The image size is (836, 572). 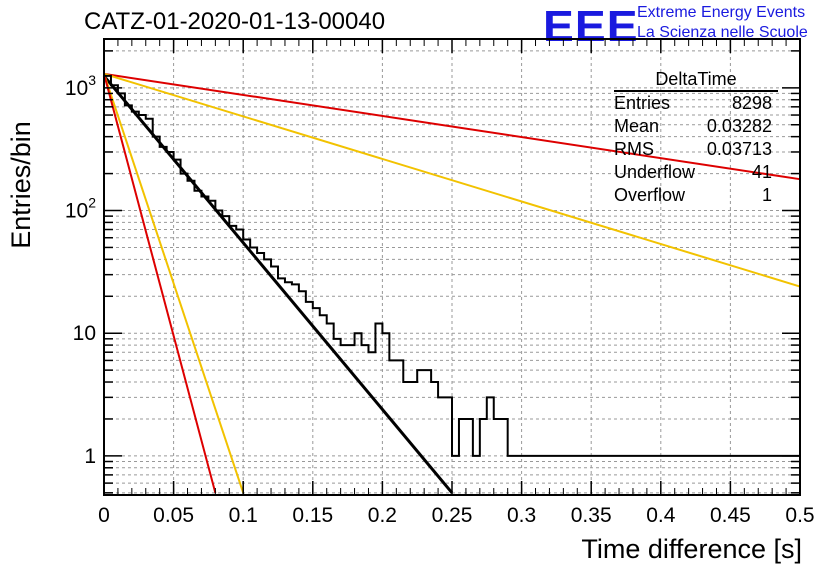 I want to click on x-tick-label: 0.15, so click(x=312, y=515).